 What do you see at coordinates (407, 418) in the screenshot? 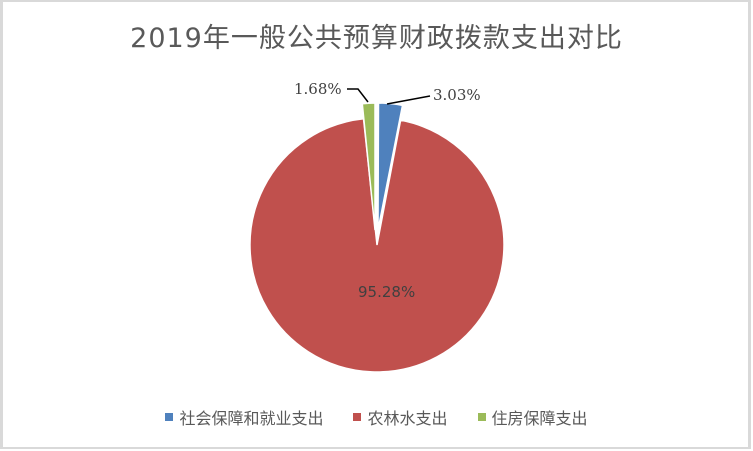
I see `legend-label: 农林水支出` at bounding box center [407, 418].